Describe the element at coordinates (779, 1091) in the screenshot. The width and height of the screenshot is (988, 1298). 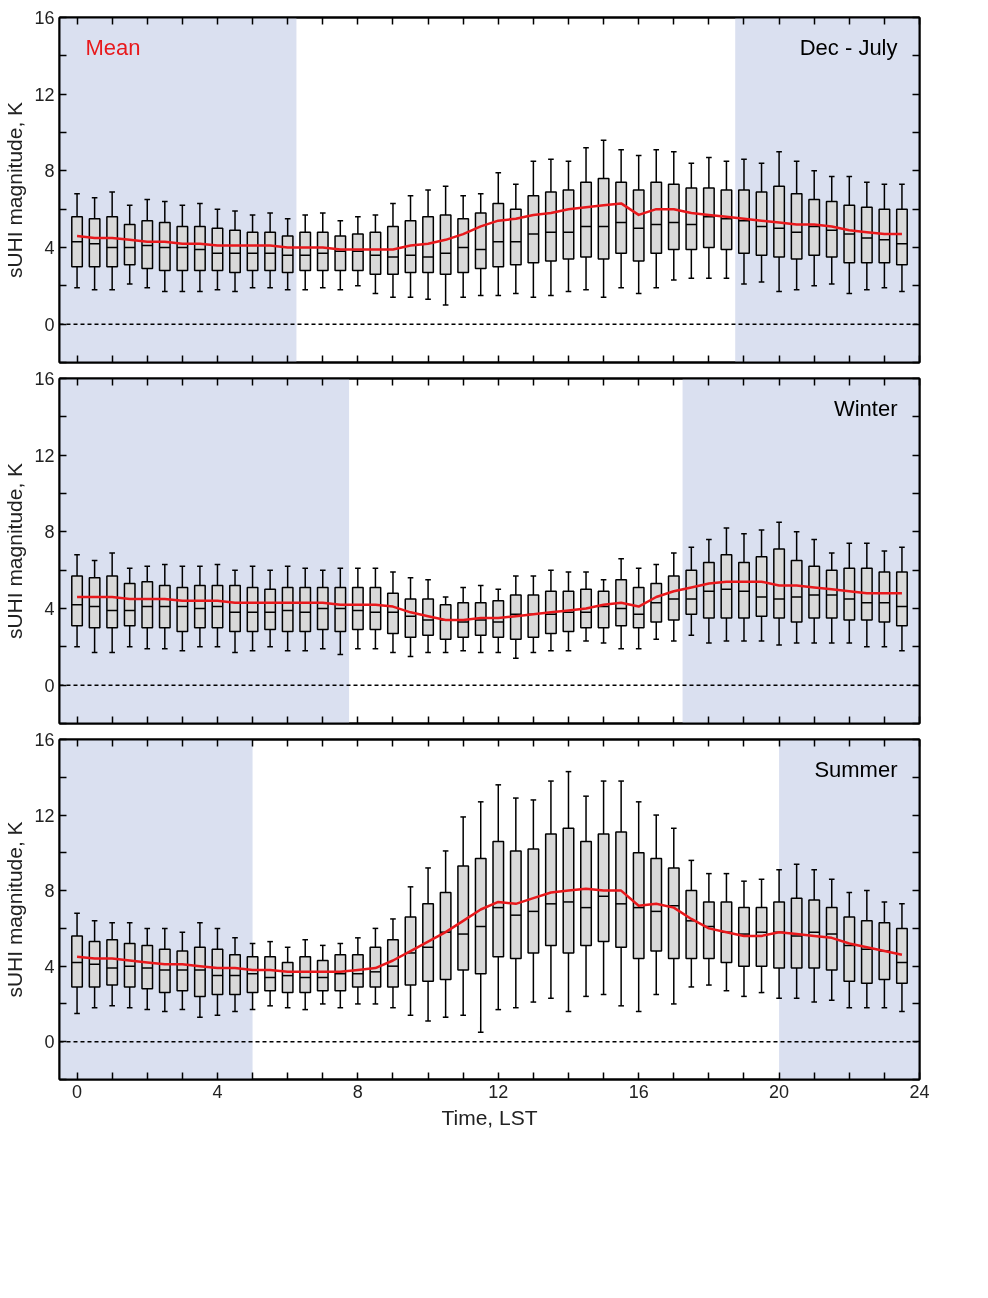
I see `x-tick-label: 20` at that location.